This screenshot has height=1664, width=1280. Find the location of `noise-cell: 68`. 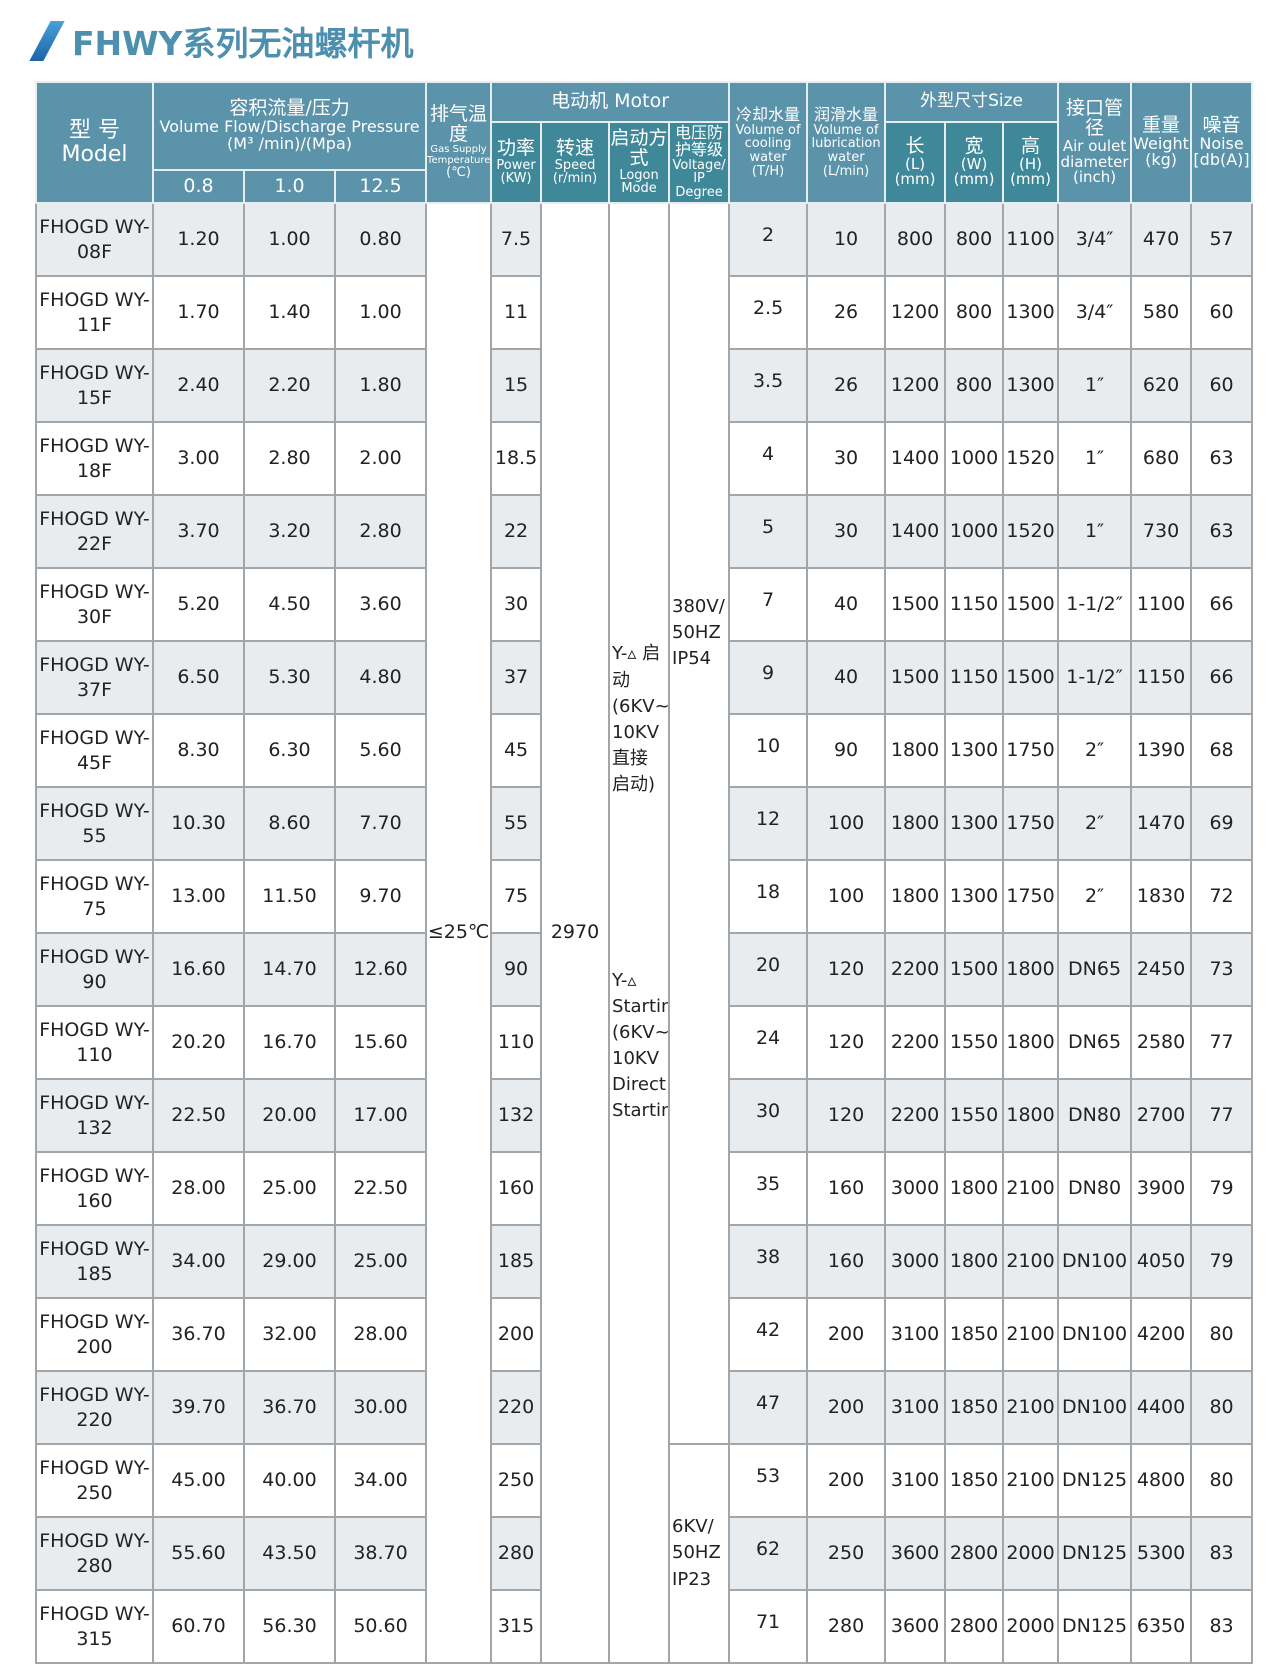

noise-cell: 68 is located at coordinates (1222, 750).